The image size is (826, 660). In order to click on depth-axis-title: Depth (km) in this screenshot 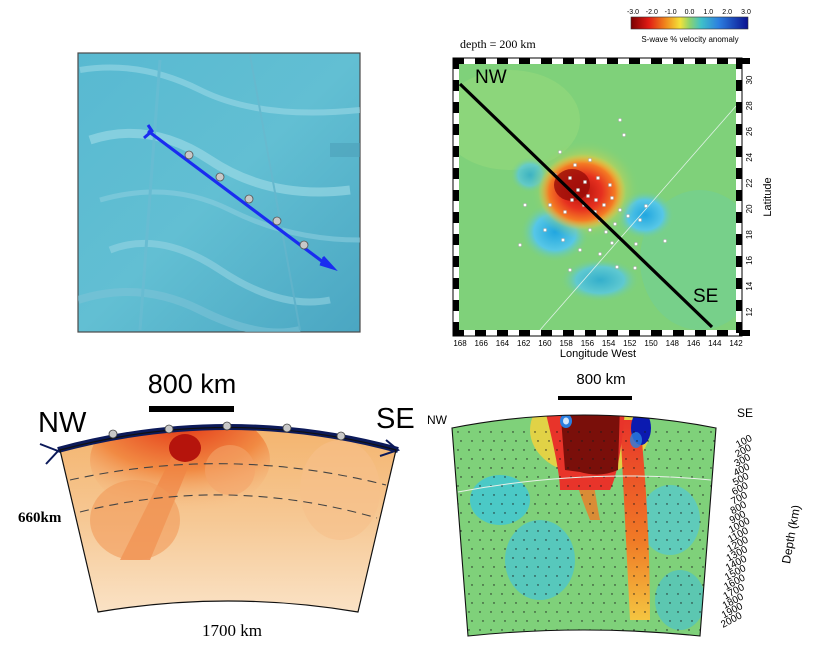, I will do `click(791, 534)`.